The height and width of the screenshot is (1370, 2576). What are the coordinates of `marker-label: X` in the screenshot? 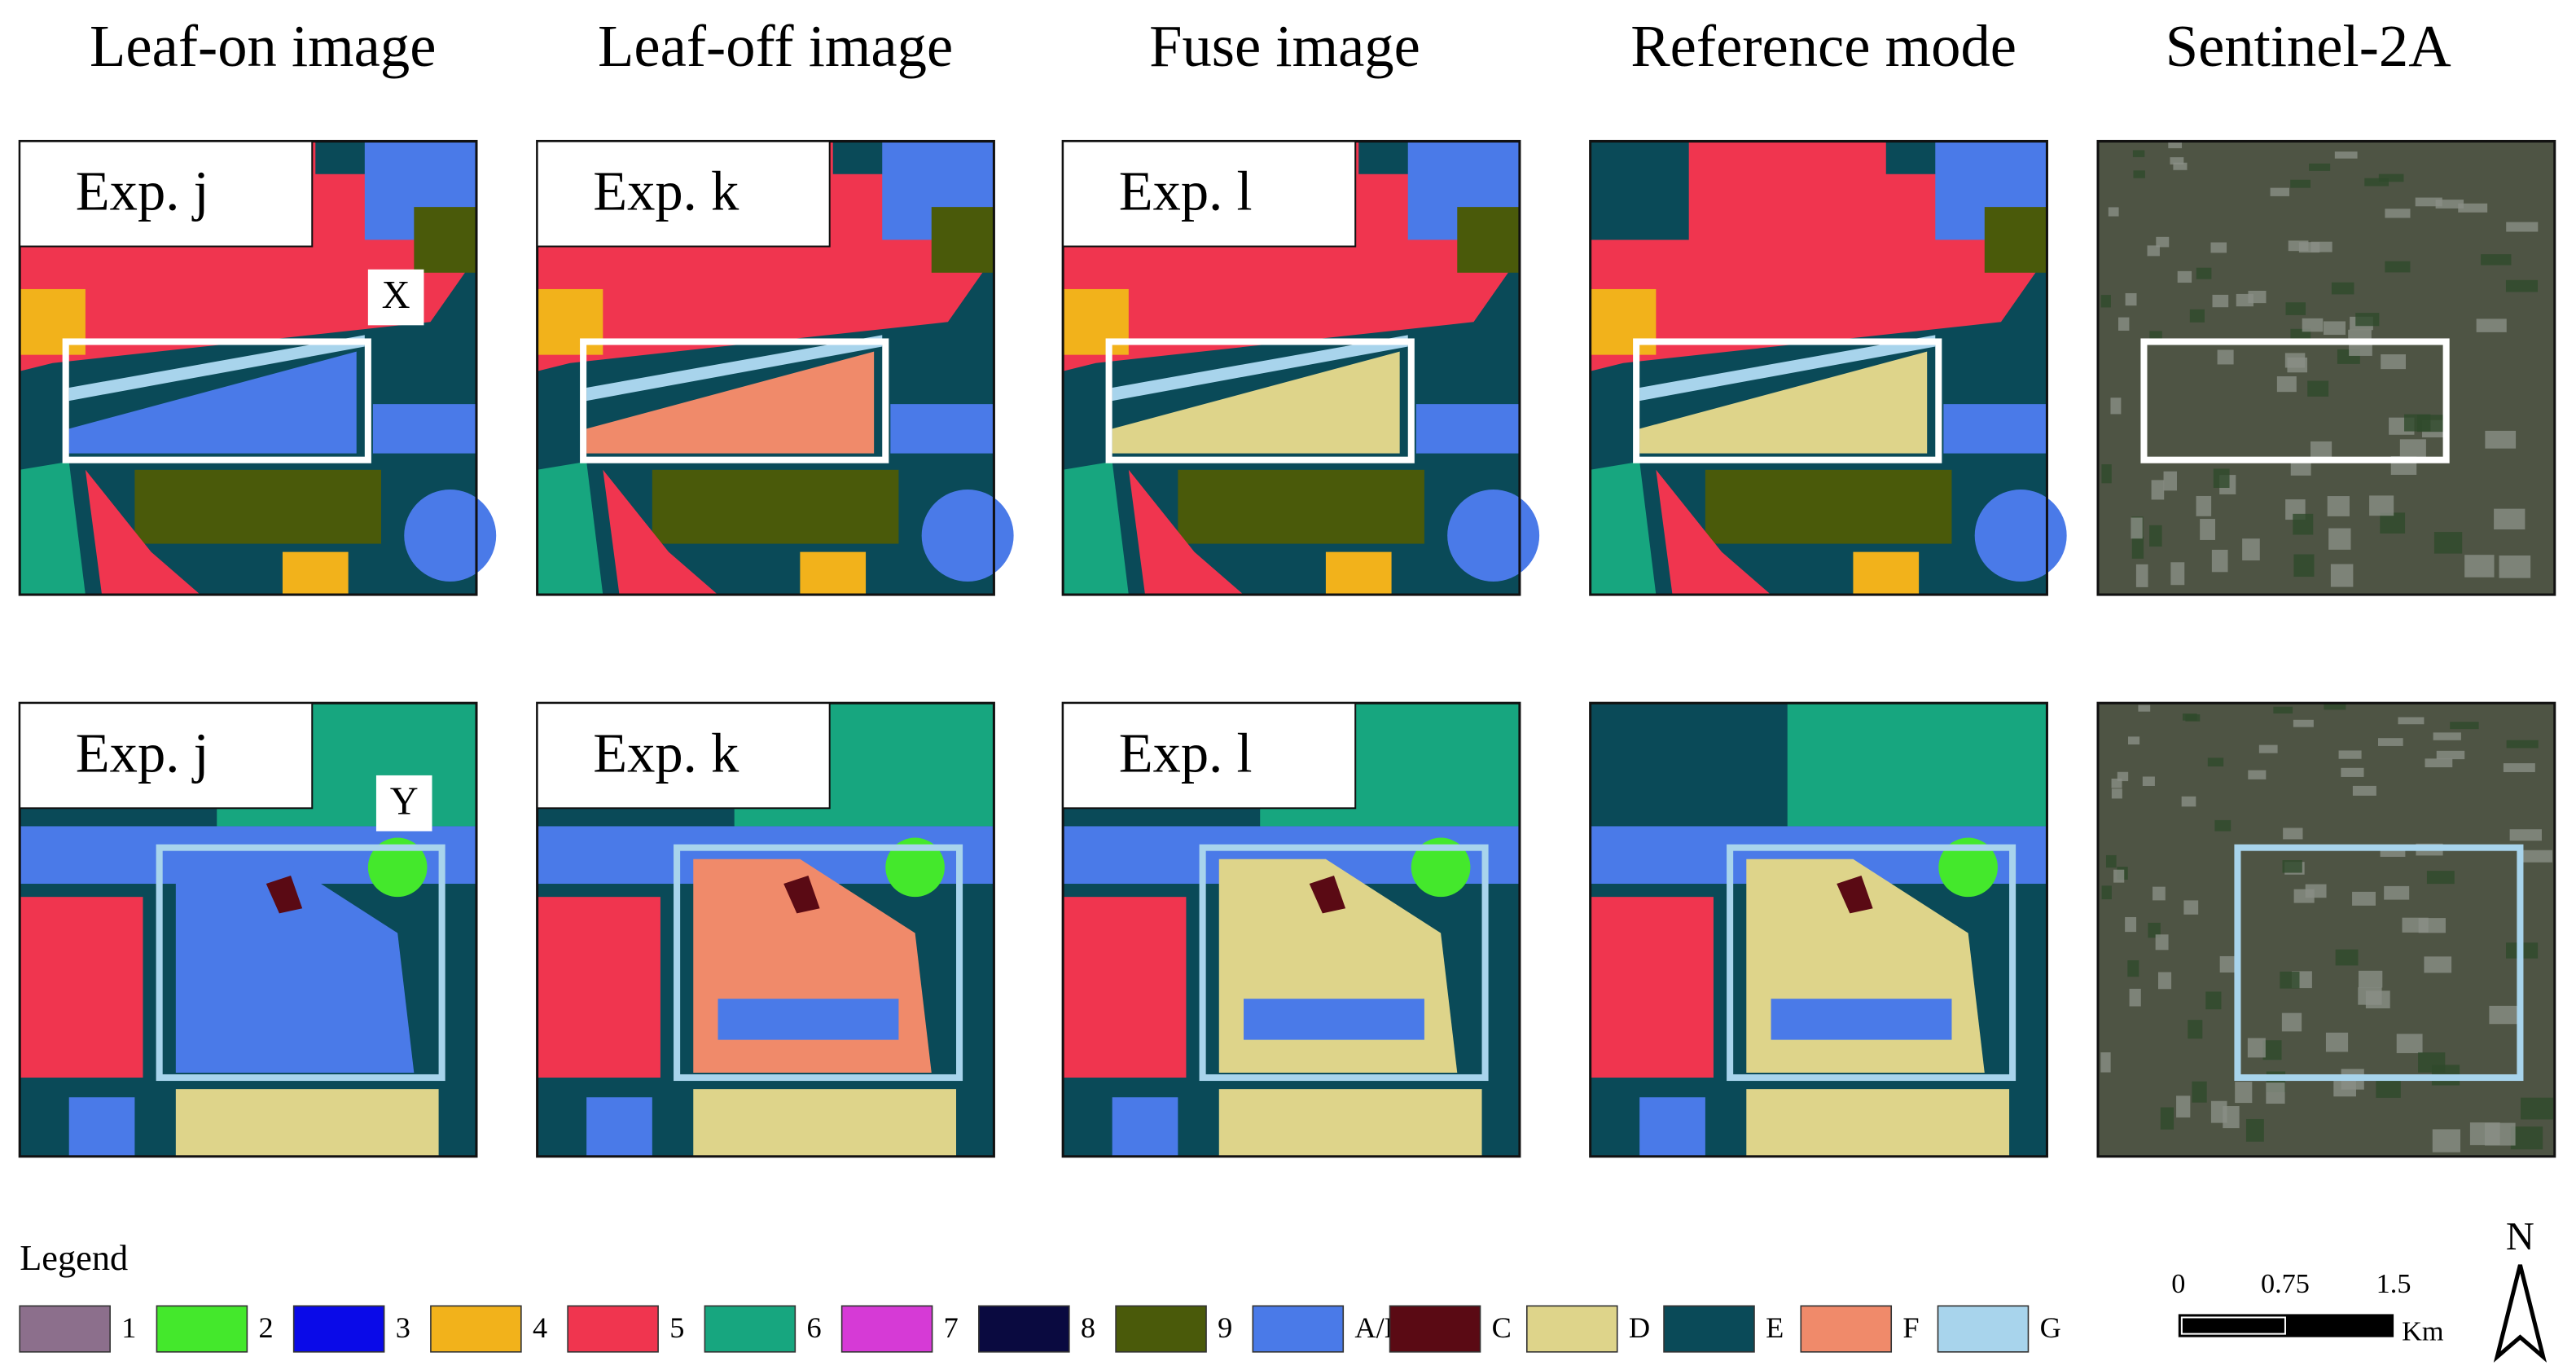 It's located at (396, 295).